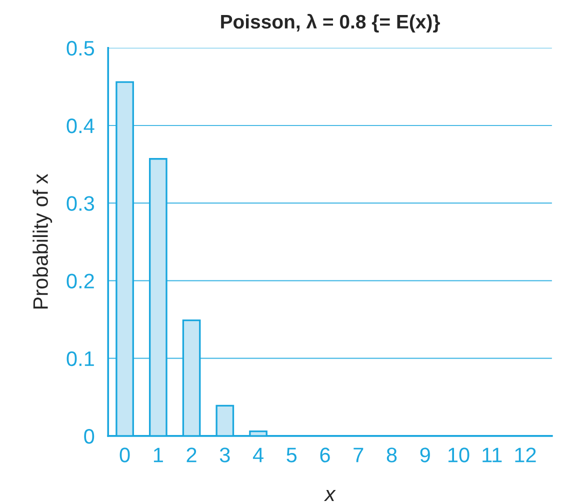 The image size is (569, 504). Describe the element at coordinates (80, 203) in the screenshot. I see `y-tick-label: 0.3` at that location.